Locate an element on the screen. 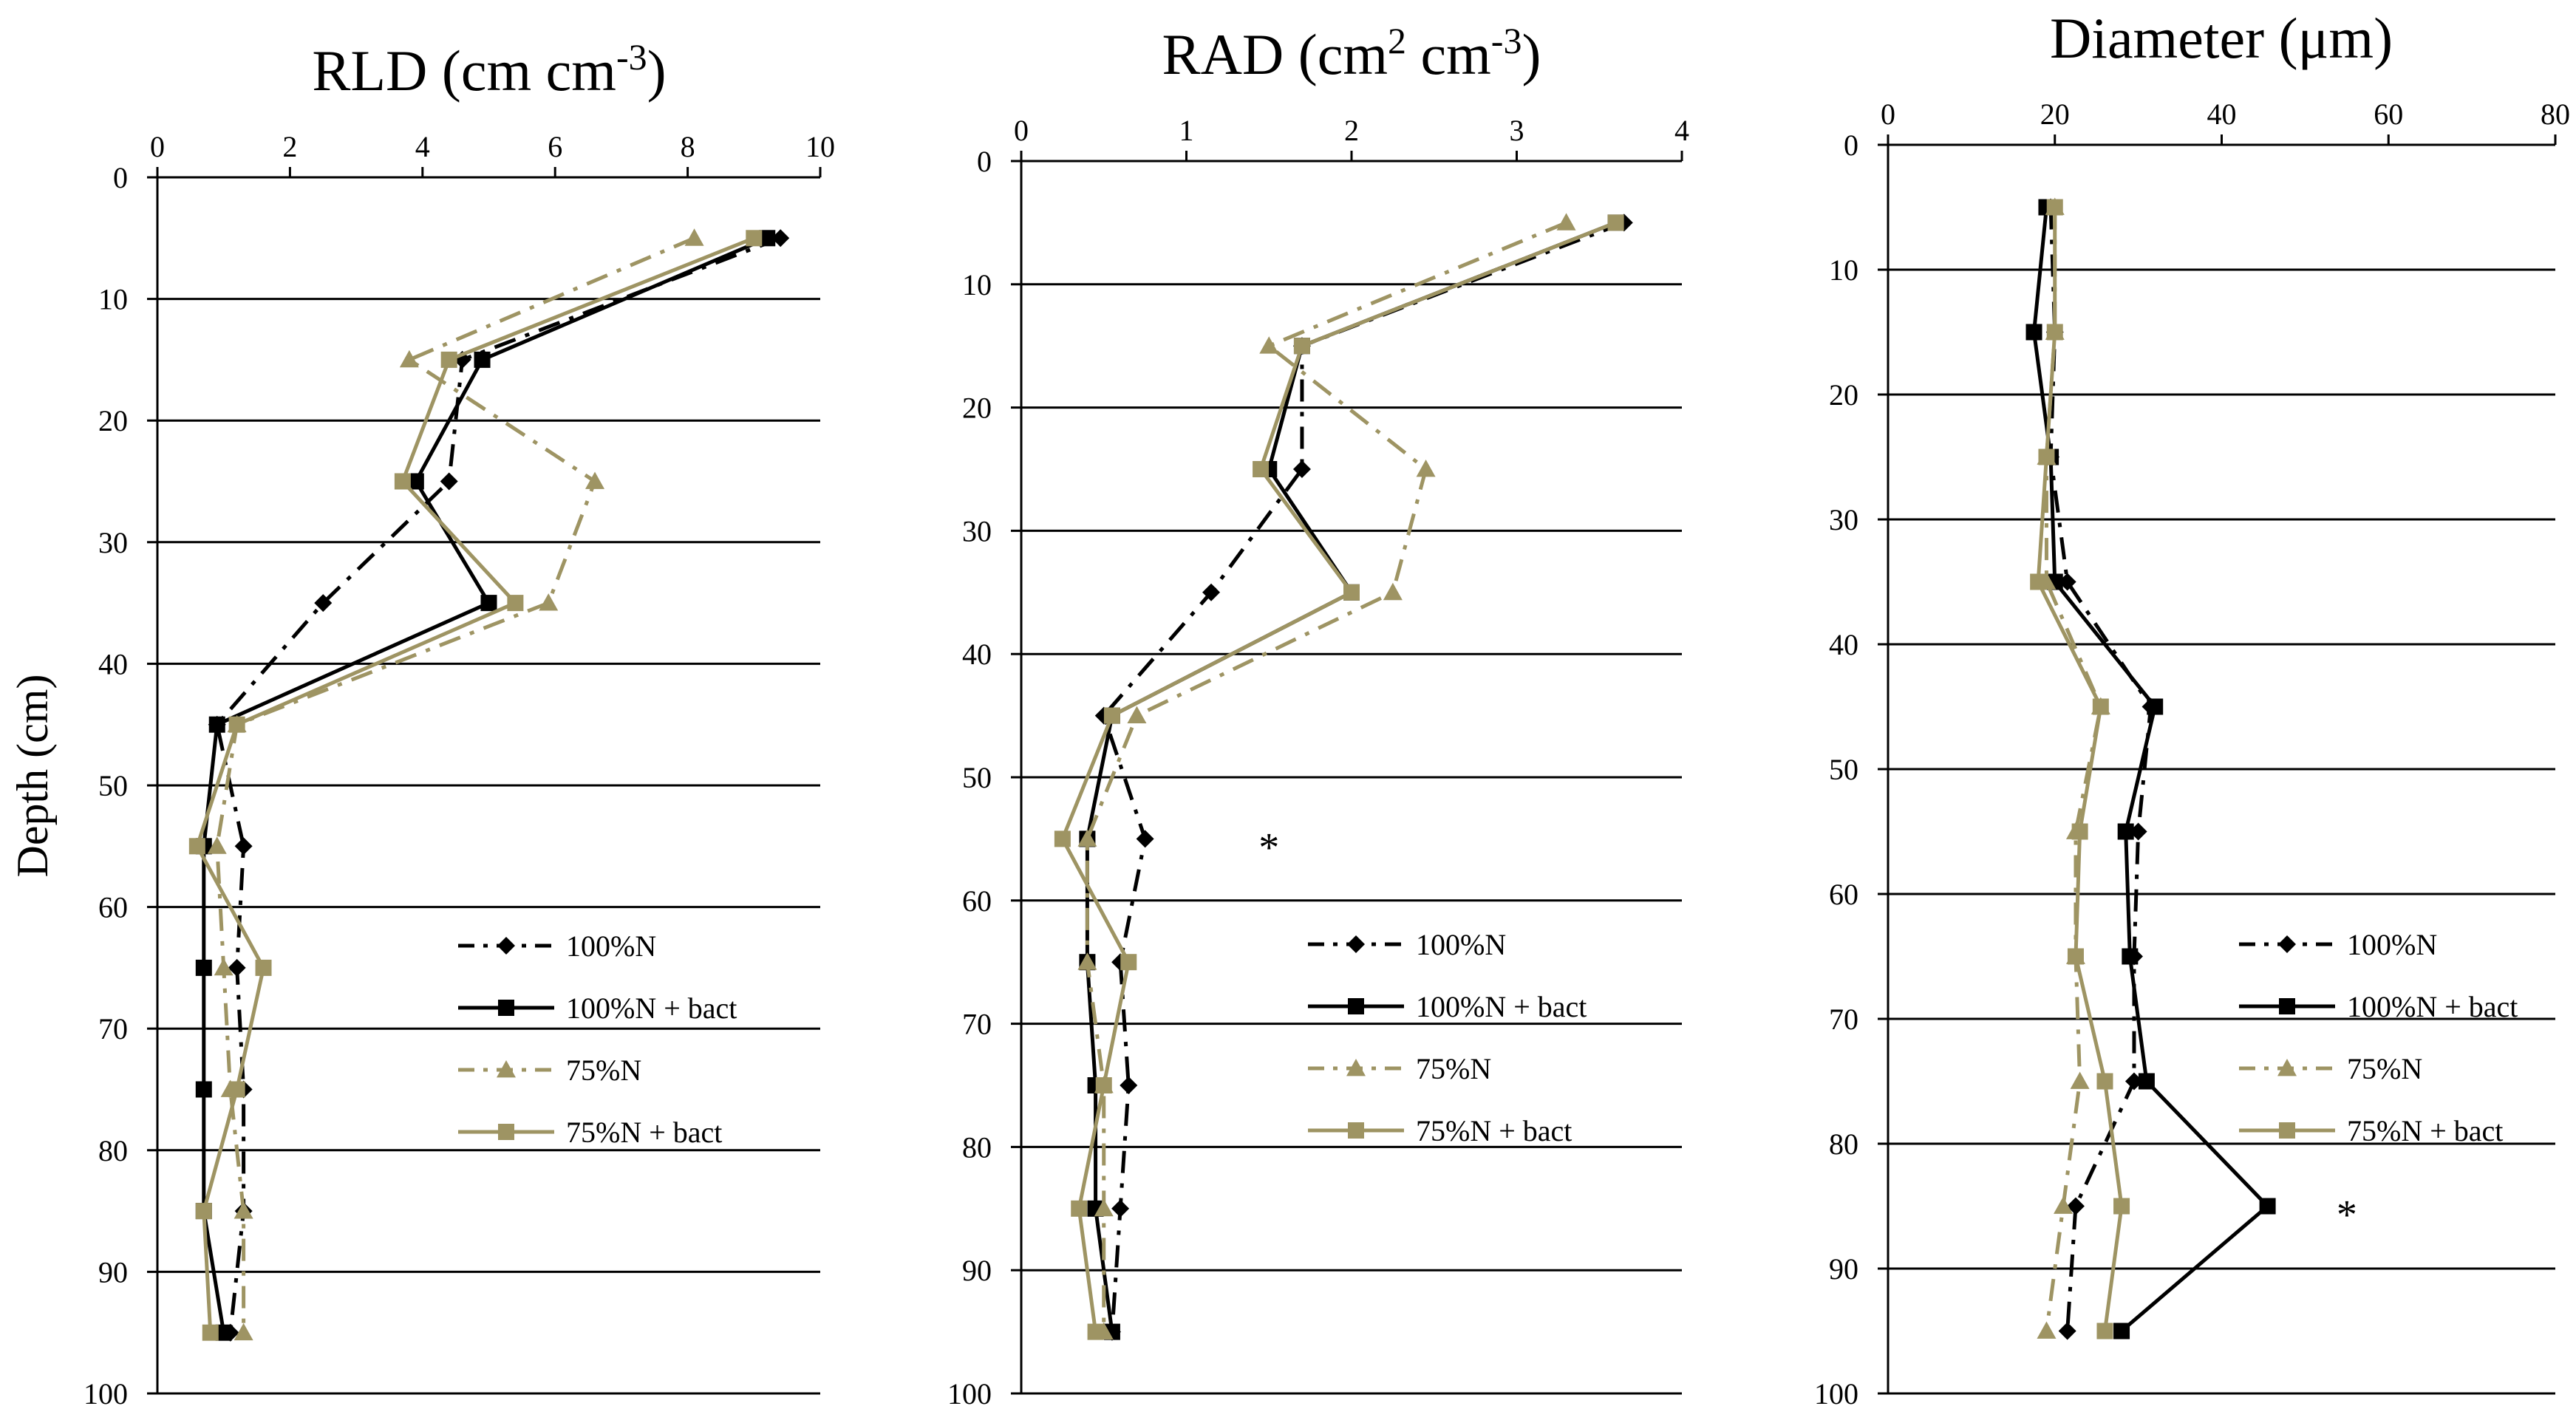 This screenshot has width=2576, height=1423. panel-2-x-tick-label: 3 is located at coordinates (1517, 130).